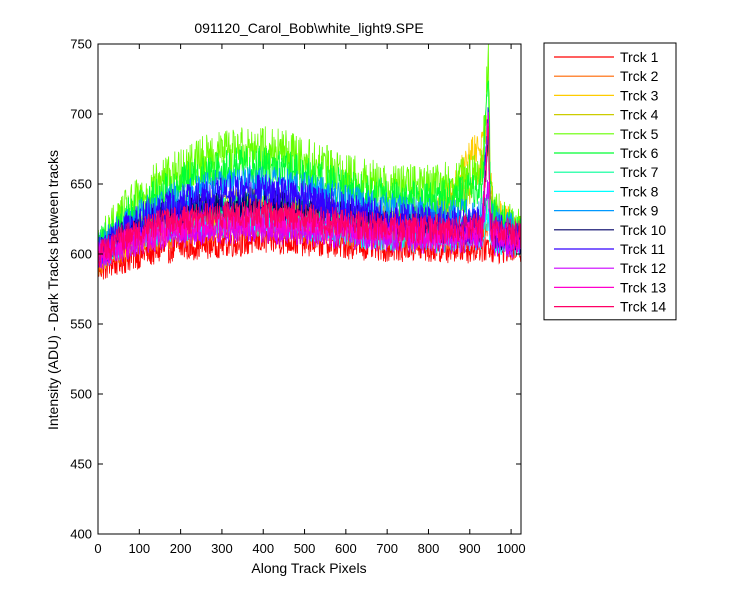 The width and height of the screenshot is (750, 600). I want to click on legend-label: Trck 6, so click(639, 153).